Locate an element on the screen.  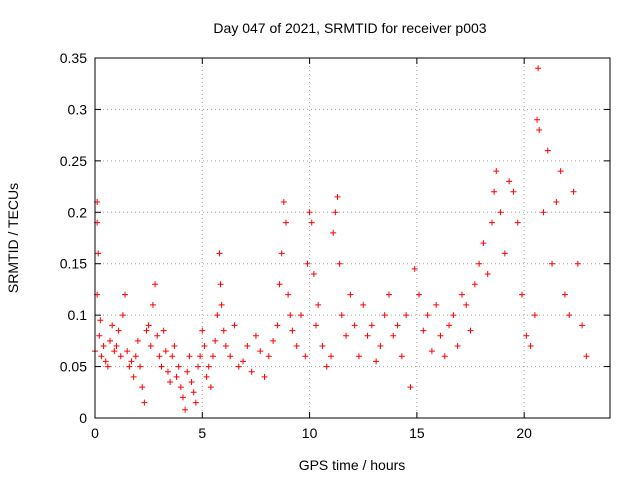
x-tick-label: 15 is located at coordinates (417, 433).